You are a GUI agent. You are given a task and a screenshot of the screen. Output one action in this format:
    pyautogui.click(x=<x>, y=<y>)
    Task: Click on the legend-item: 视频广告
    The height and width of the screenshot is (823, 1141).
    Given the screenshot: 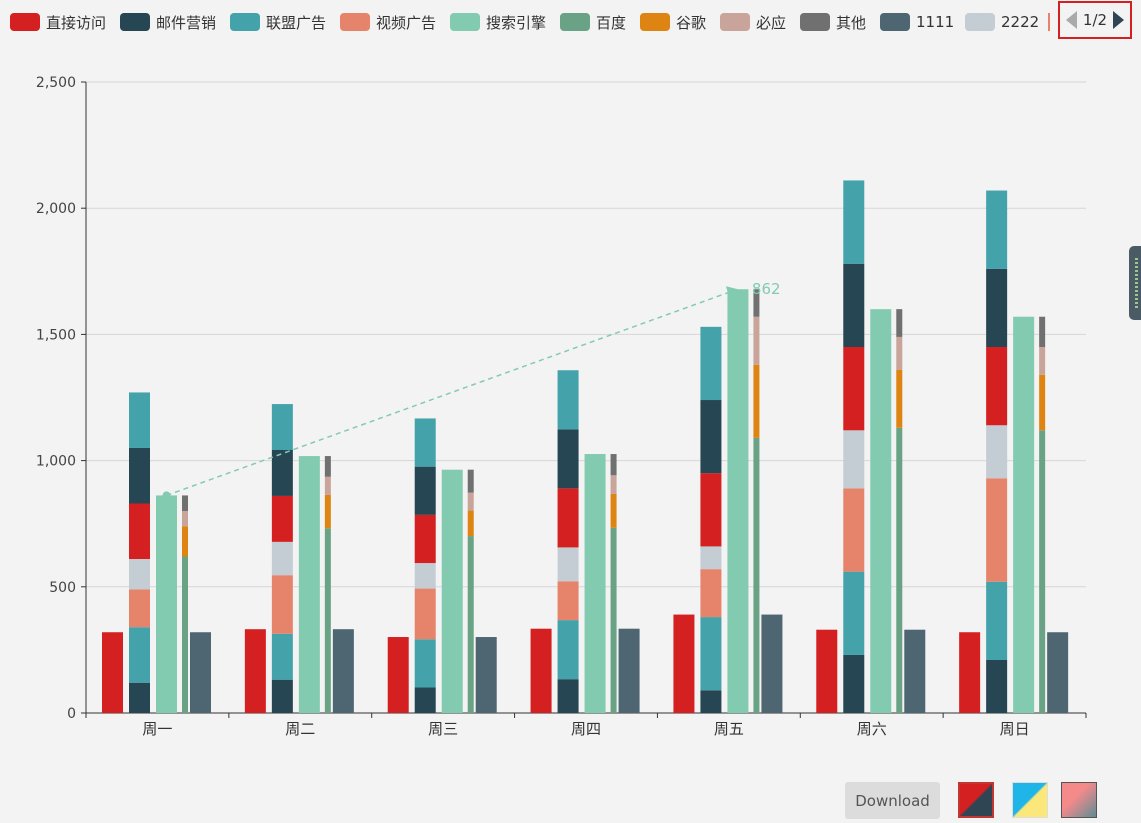 What is the action you would take?
    pyautogui.click(x=388, y=22)
    